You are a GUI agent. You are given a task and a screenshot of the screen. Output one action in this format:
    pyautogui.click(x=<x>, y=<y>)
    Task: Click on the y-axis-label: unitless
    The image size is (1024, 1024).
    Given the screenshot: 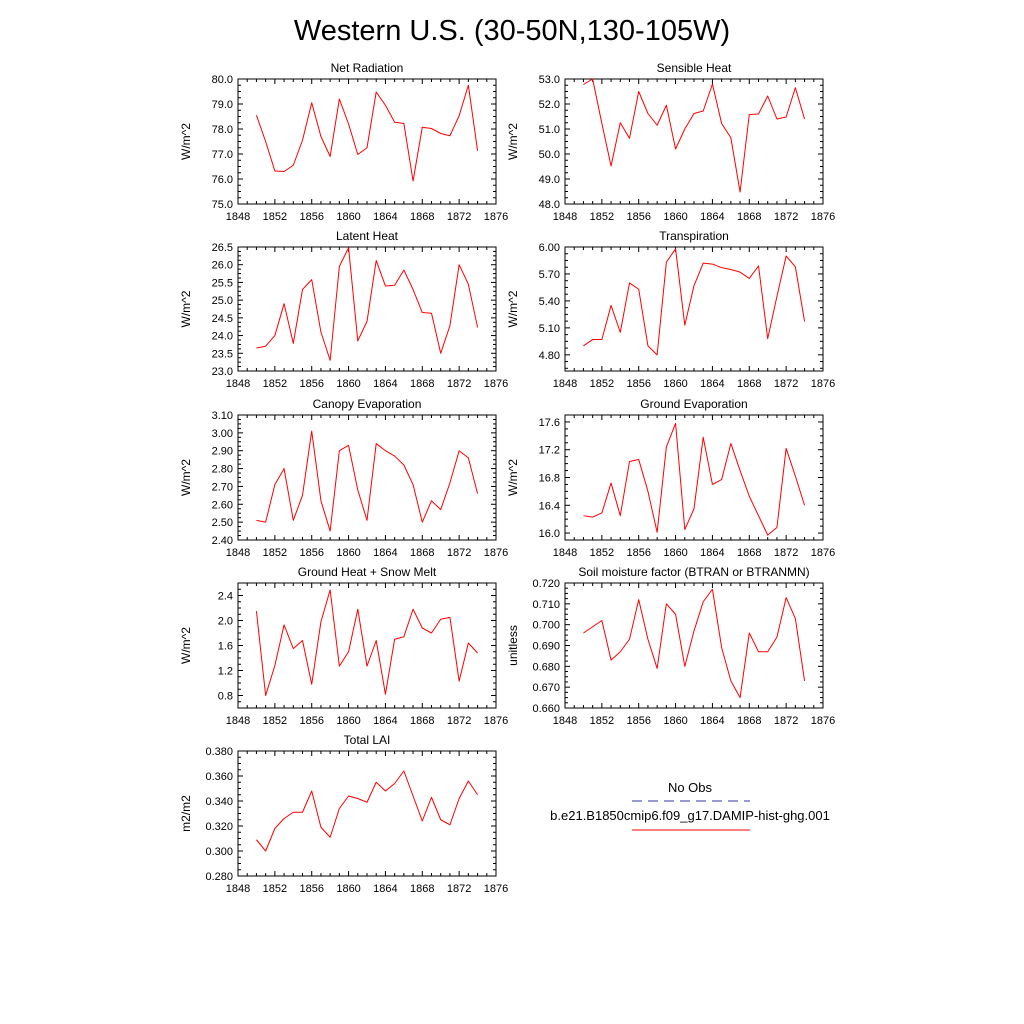 What is the action you would take?
    pyautogui.click(x=513, y=645)
    